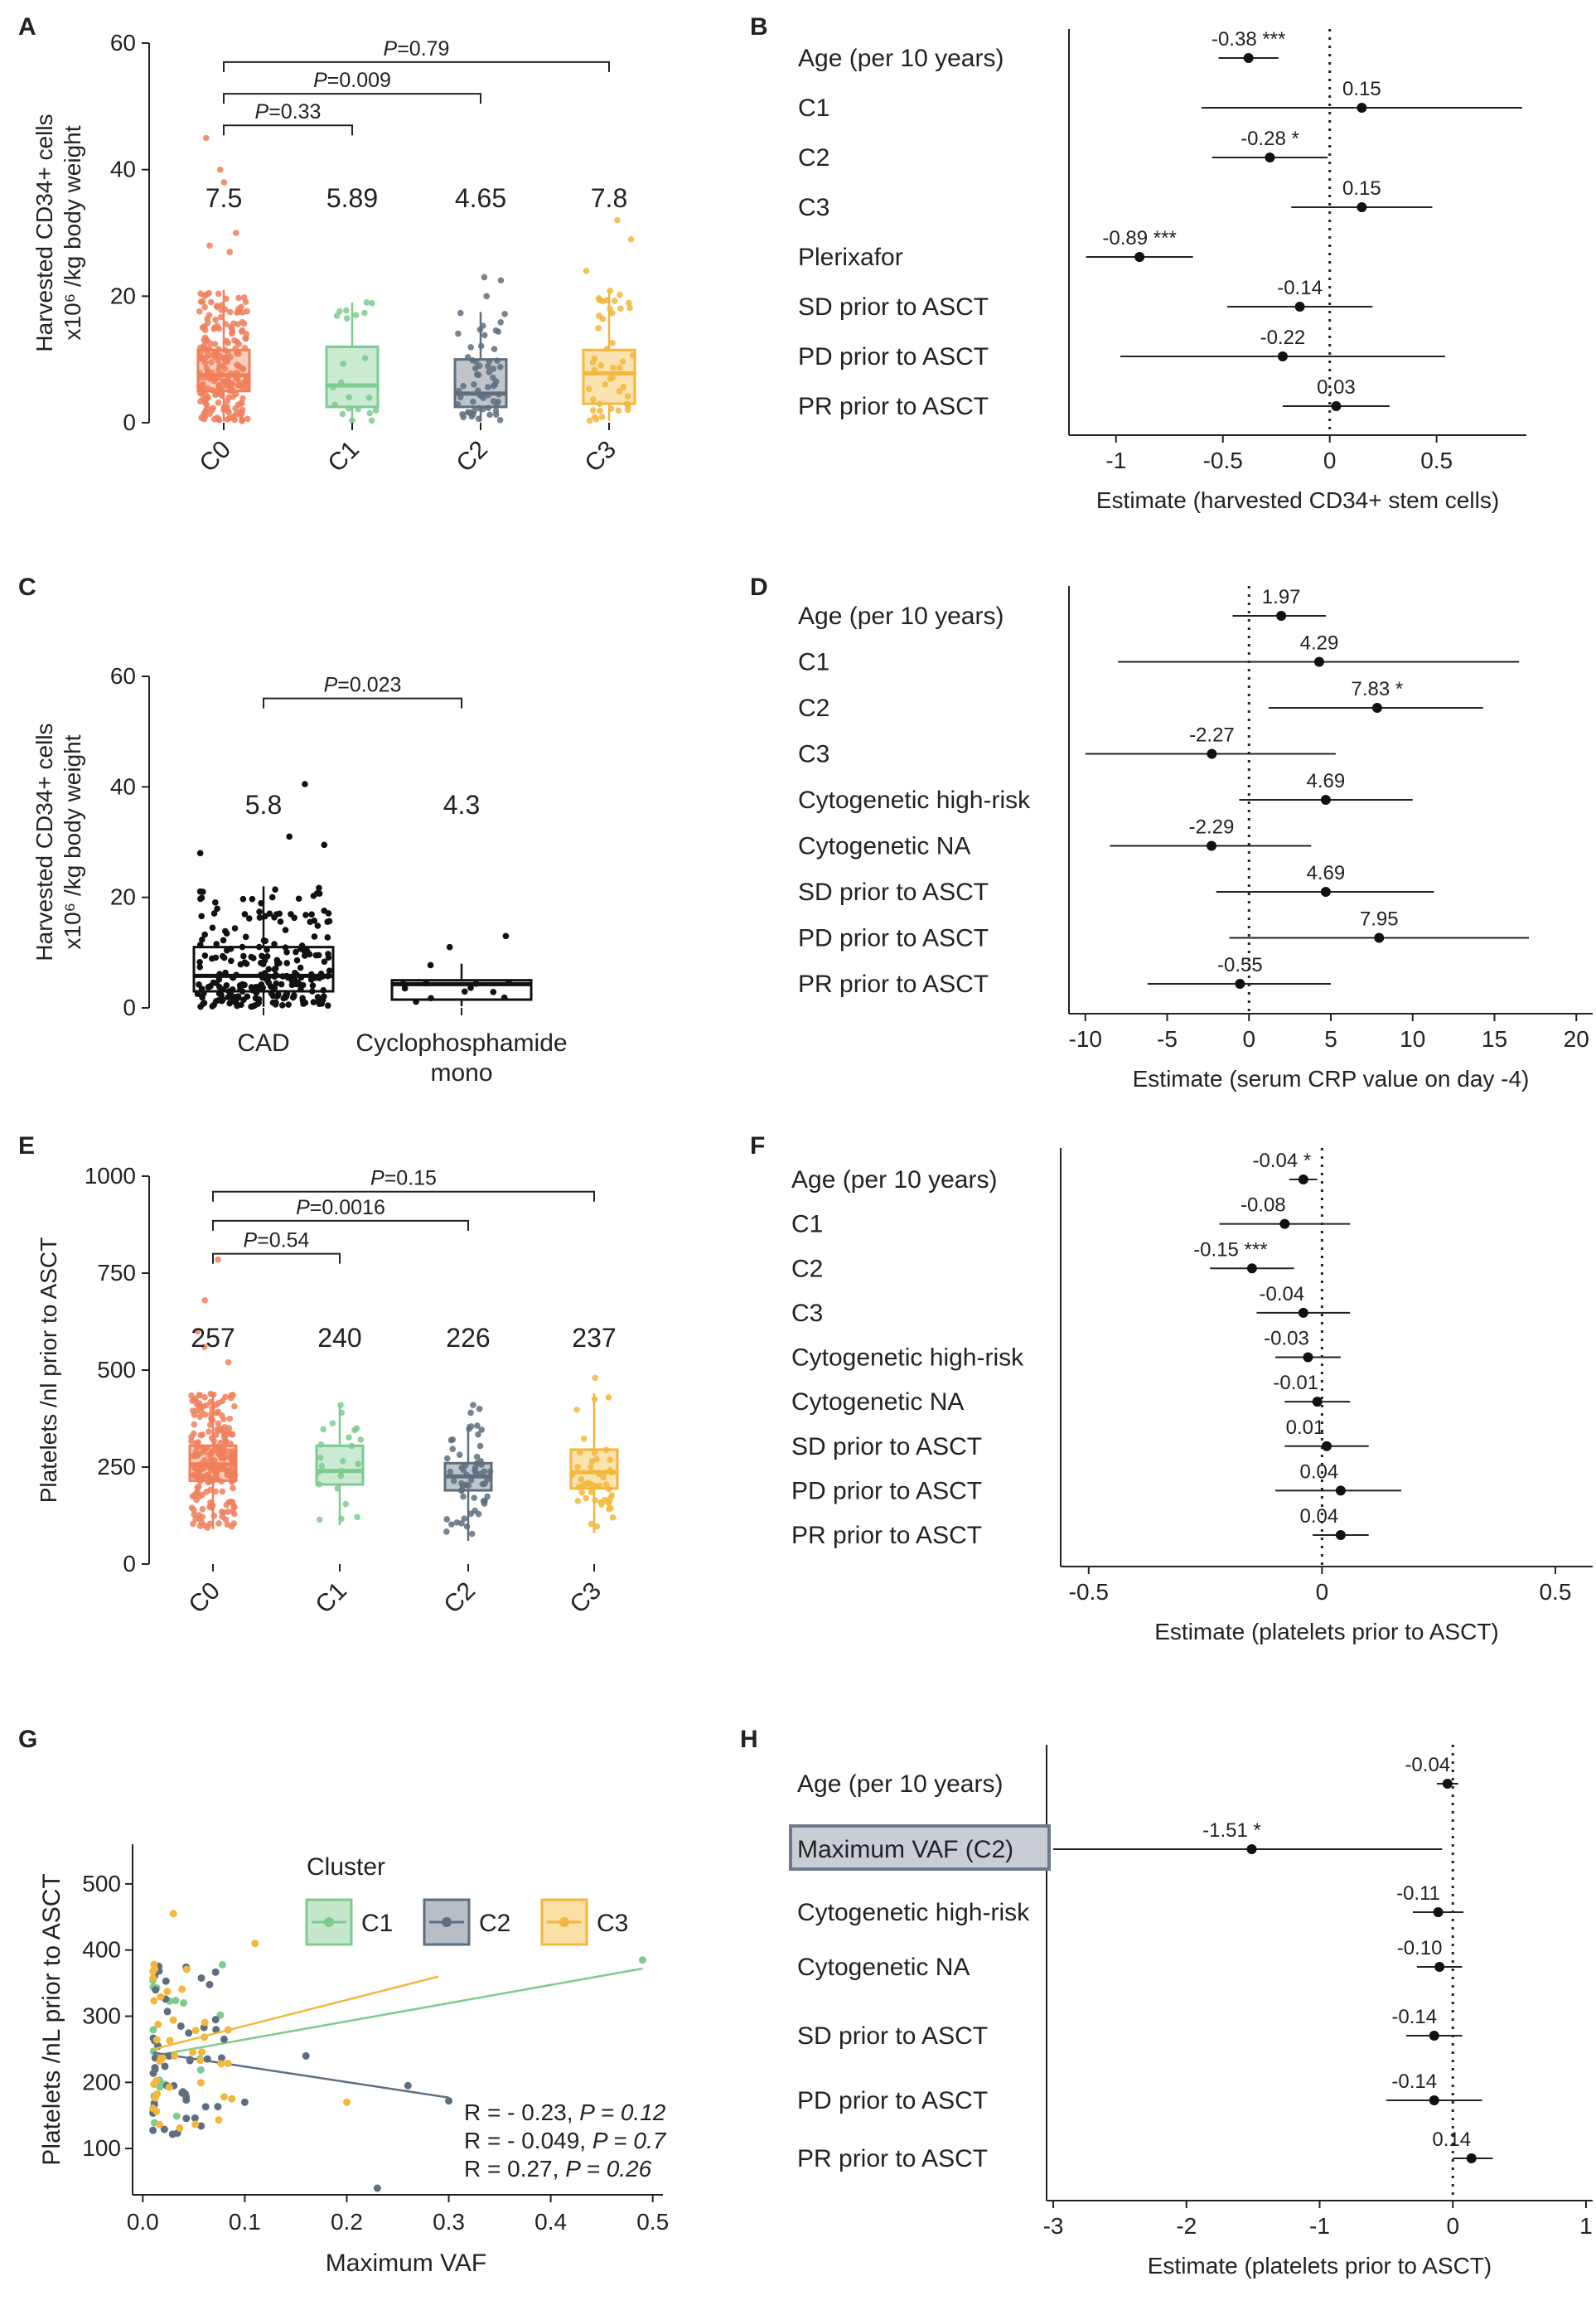  Describe the element at coordinates (1071, 1394) in the screenshot. I see `forest-row: Cytogenetic NA -0.01` at that location.